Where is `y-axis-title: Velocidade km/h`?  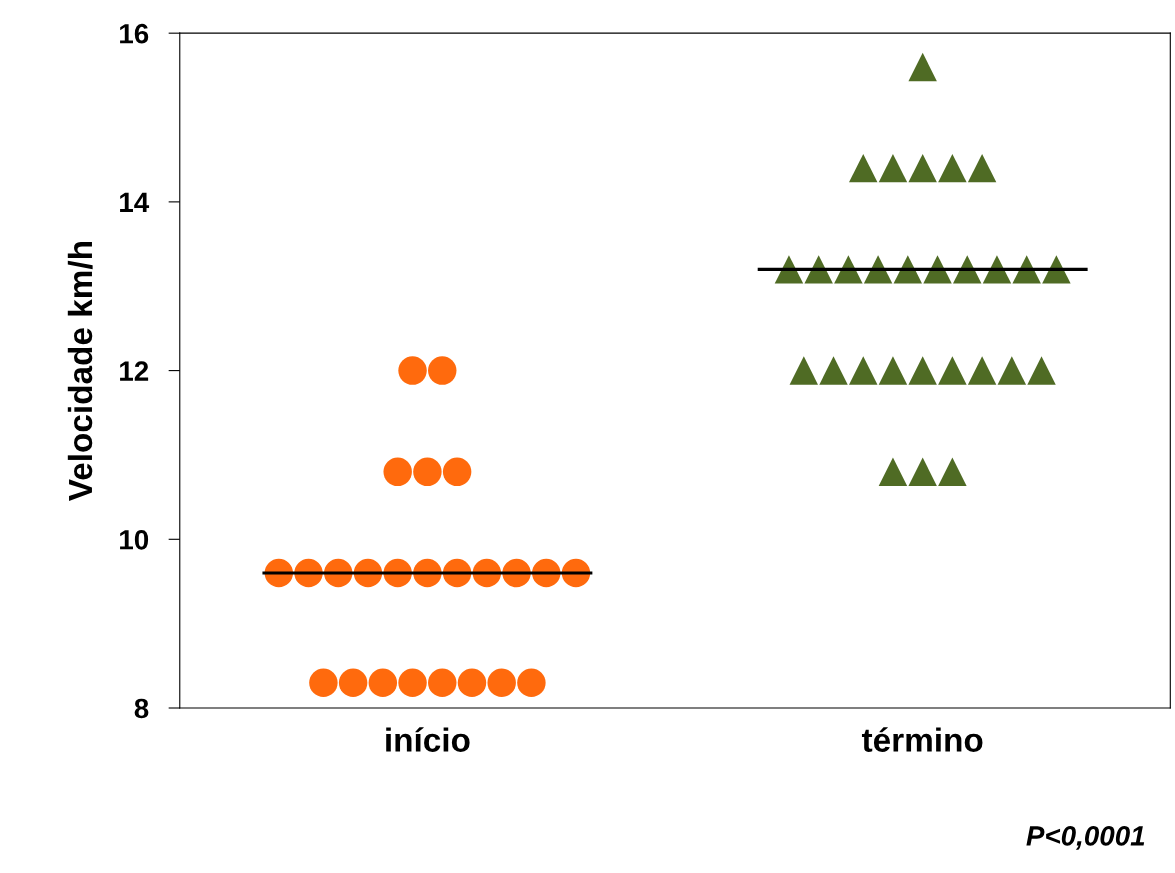
y-axis-title: Velocidade km/h is located at coordinates (80, 371).